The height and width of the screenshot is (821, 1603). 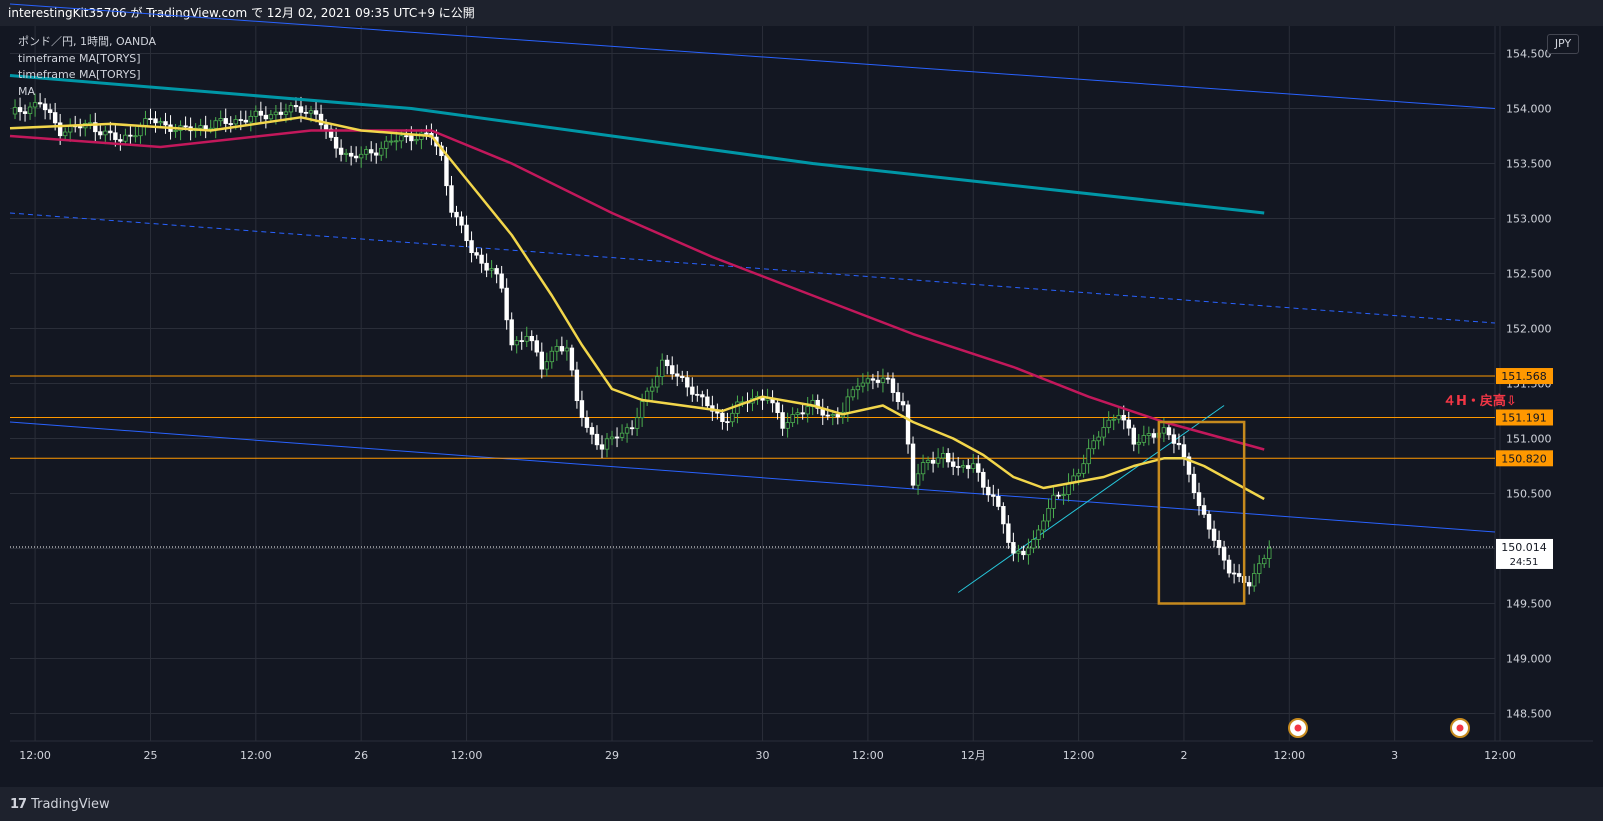 I want to click on level-badge-label: 150.820, so click(x=1524, y=458).